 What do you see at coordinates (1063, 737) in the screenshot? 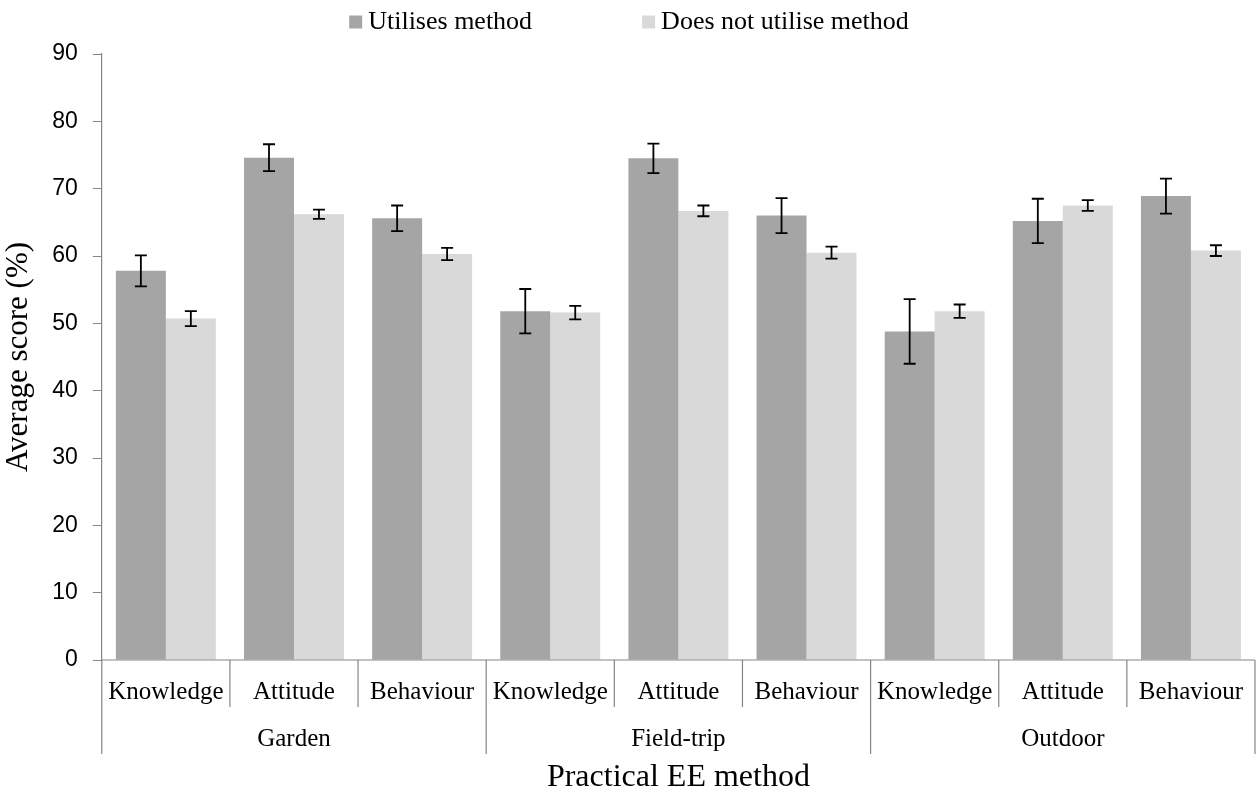
I see `text: Outdoor` at bounding box center [1063, 737].